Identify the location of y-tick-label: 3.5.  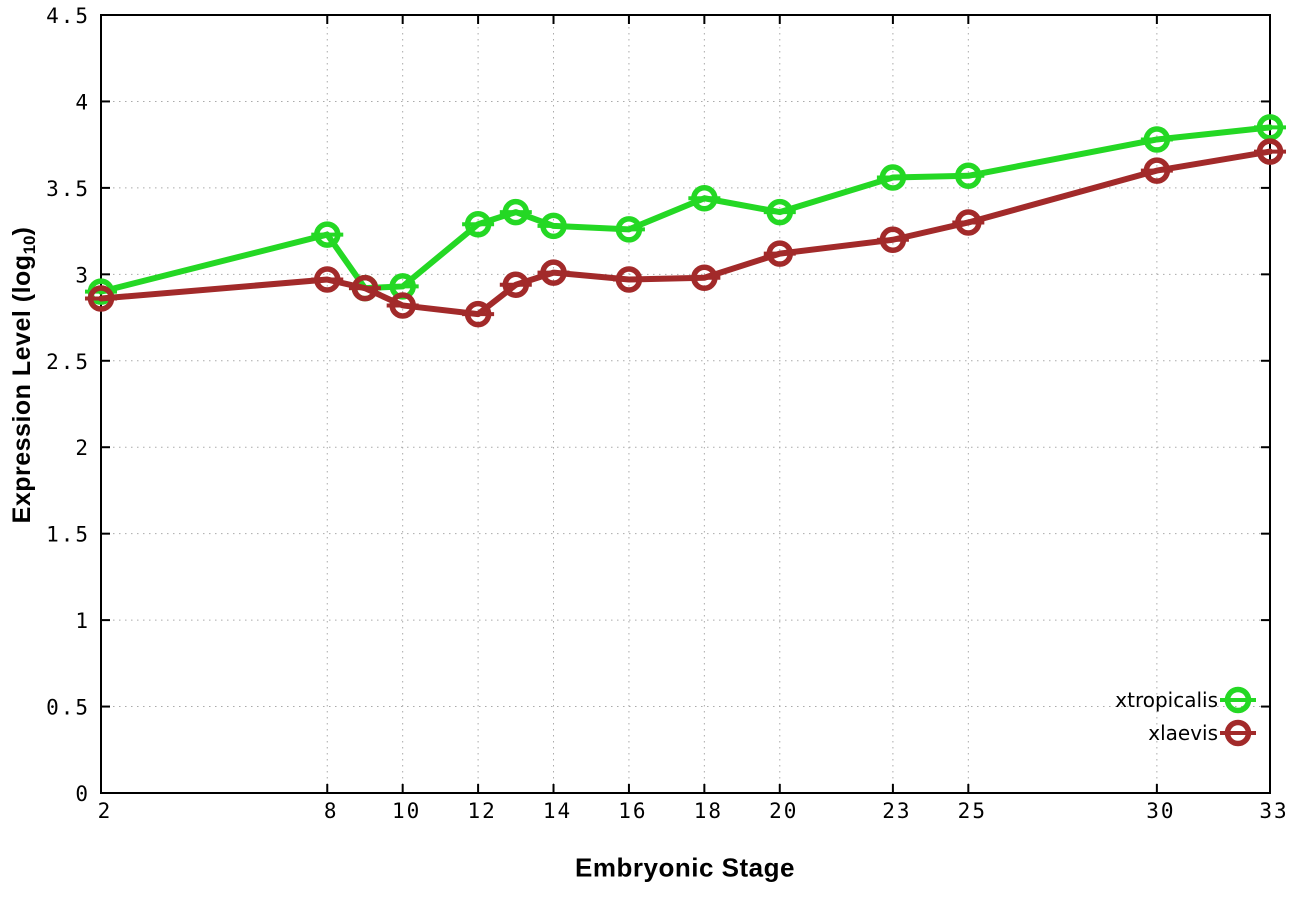
(68, 189).